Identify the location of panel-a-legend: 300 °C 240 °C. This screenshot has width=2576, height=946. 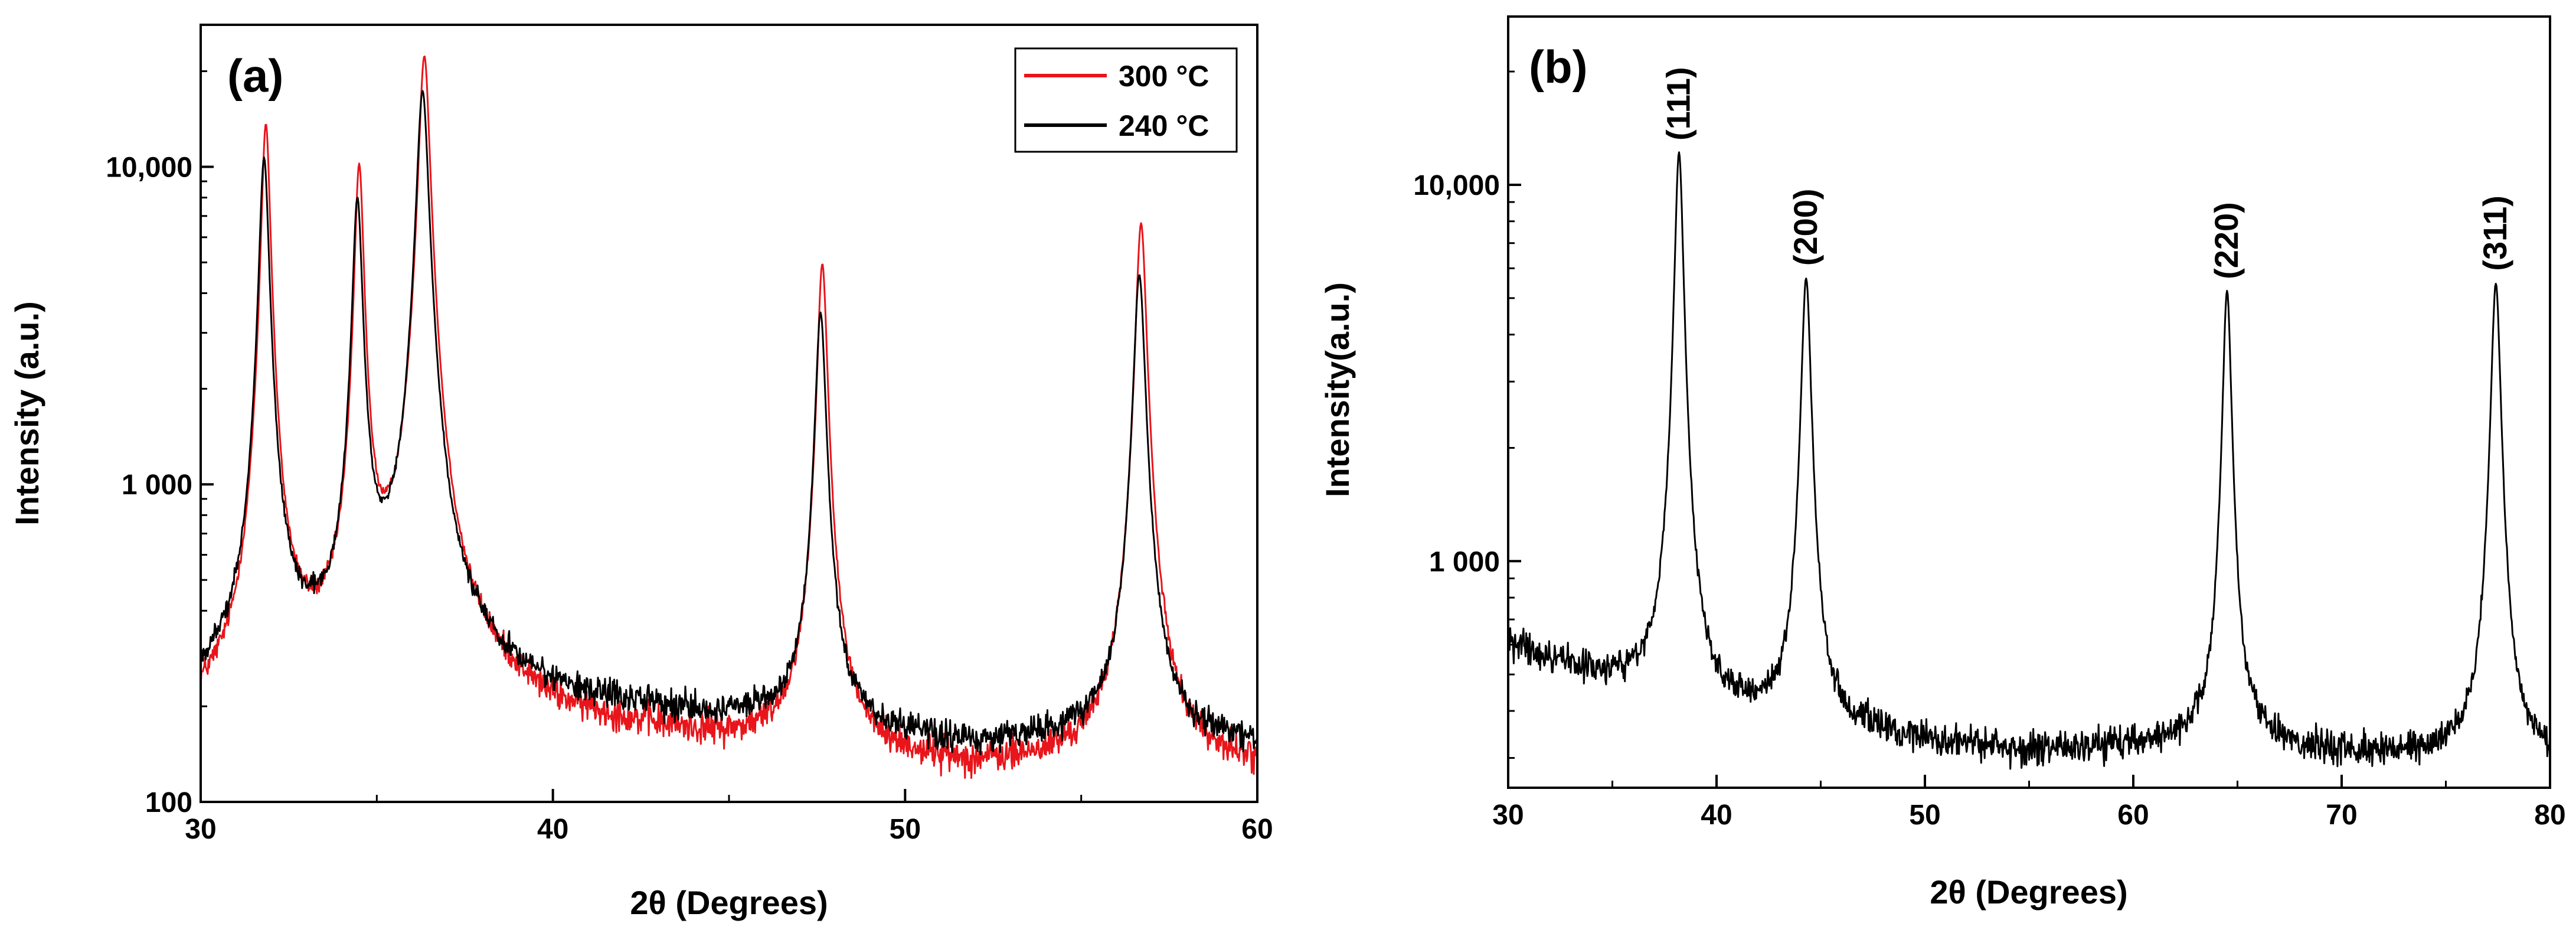
(1126, 100).